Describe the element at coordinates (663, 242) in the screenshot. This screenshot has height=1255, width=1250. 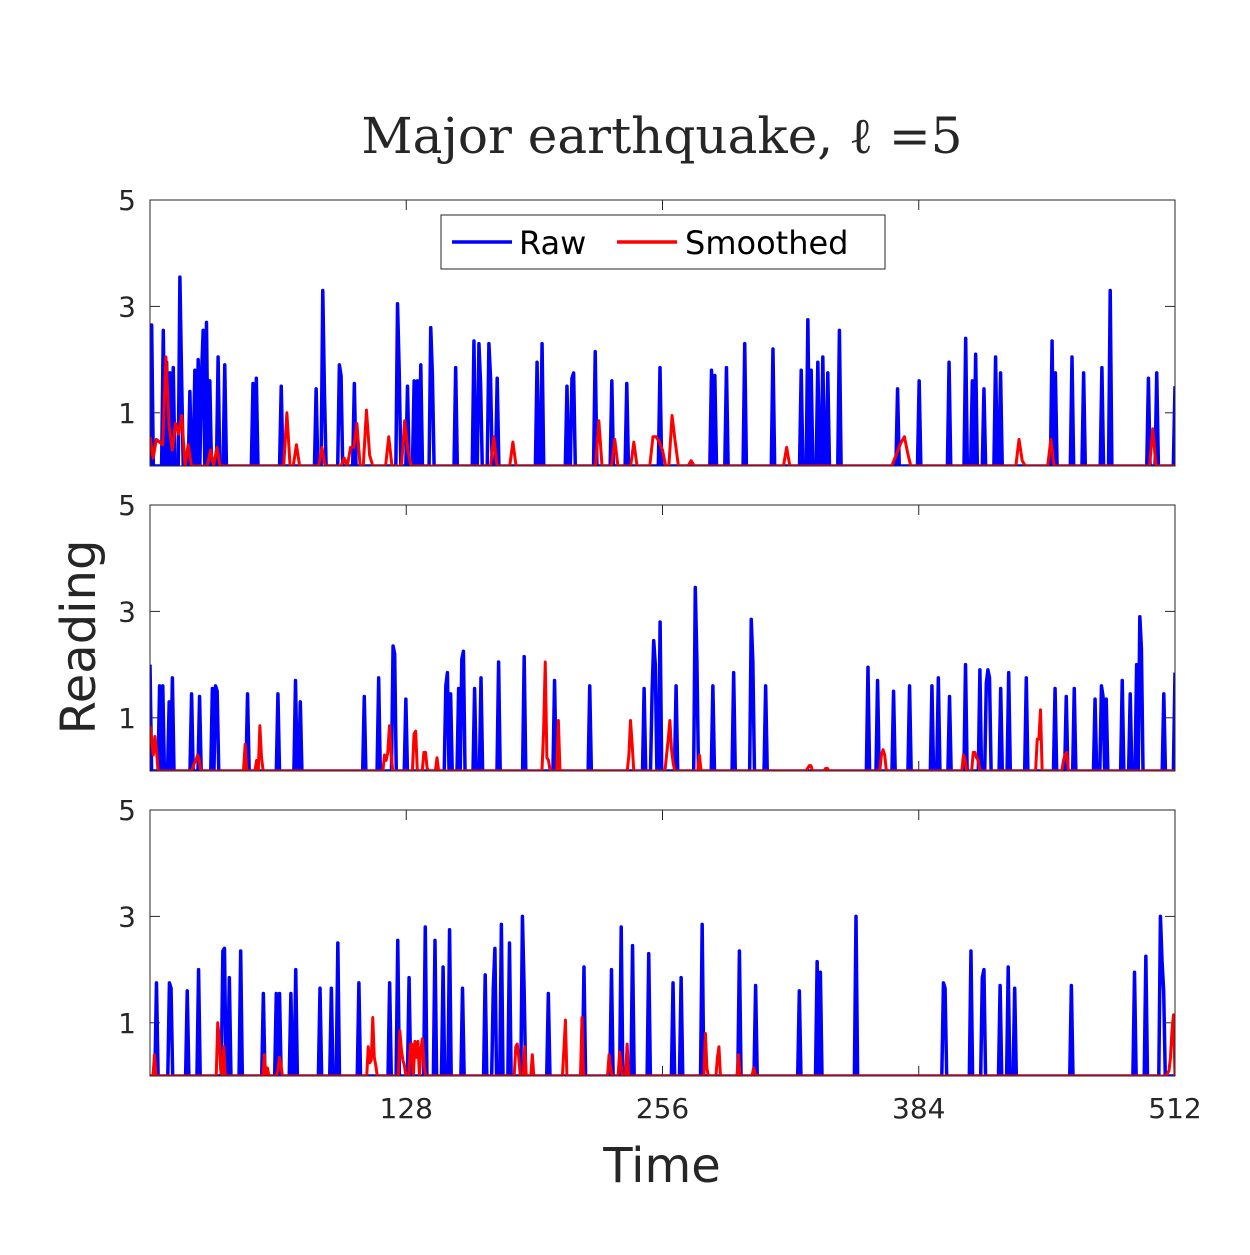
I see `legend: Raw Smoothed` at that location.